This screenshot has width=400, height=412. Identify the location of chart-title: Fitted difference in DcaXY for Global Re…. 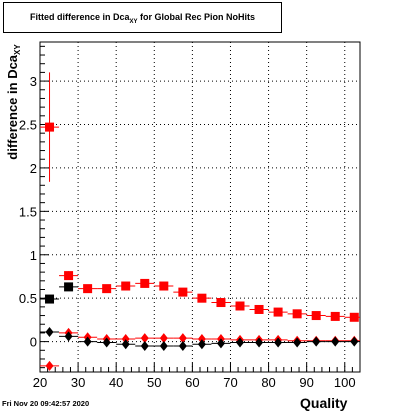
(142, 18).